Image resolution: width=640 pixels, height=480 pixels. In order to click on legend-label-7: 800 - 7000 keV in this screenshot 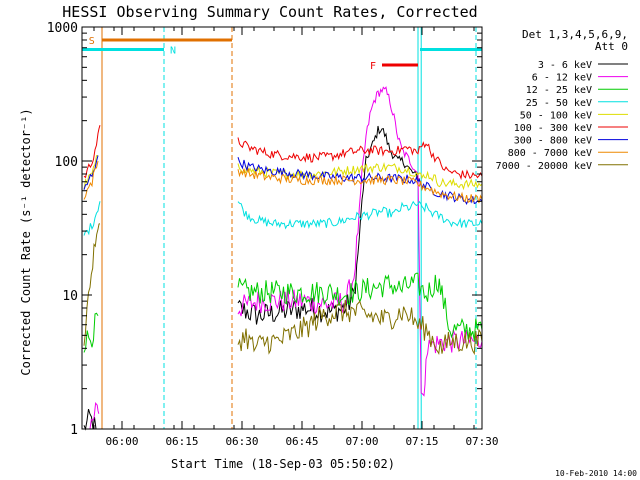, I will do `click(550, 153)`.